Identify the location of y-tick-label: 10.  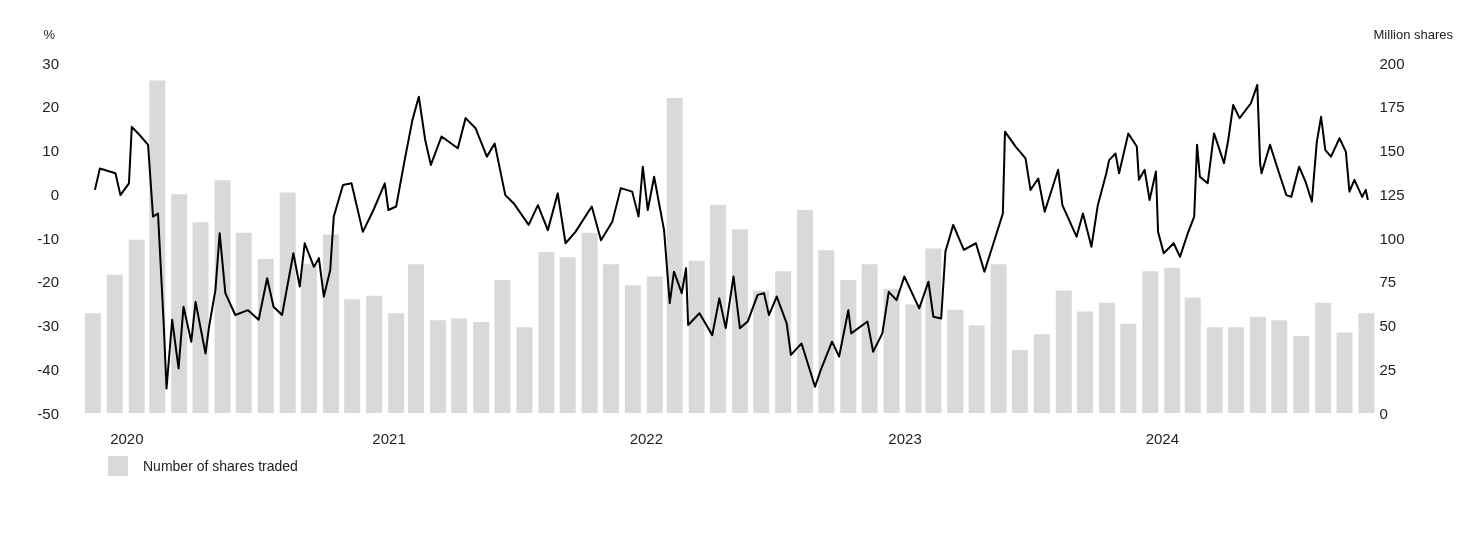
(50, 150).